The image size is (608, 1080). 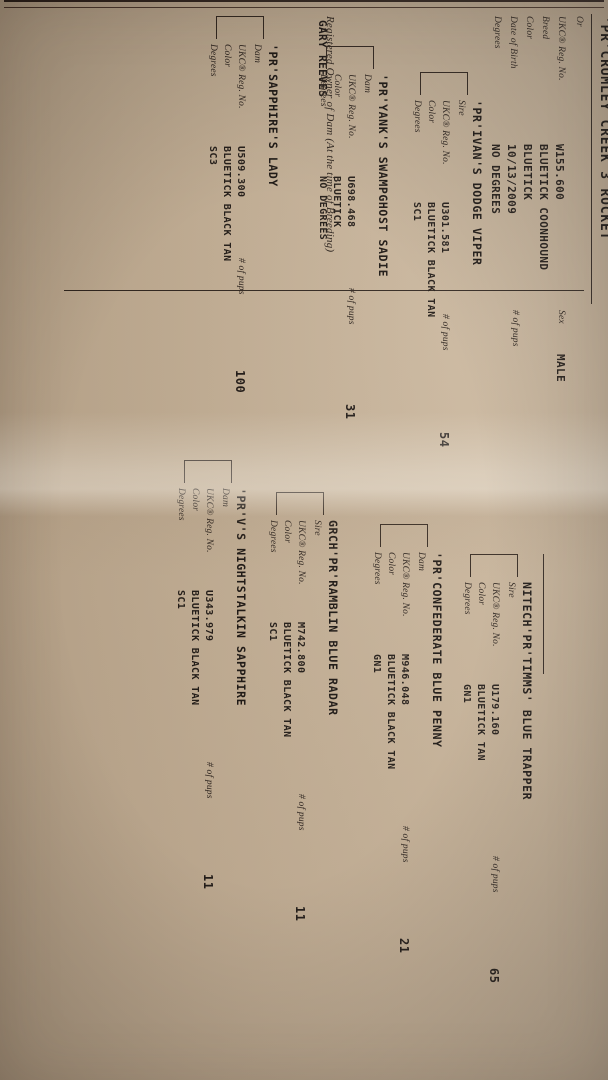 What do you see at coordinates (467, 598) in the screenshot?
I see `label-degrees-gen2-sire-a: Degrees` at bounding box center [467, 598].